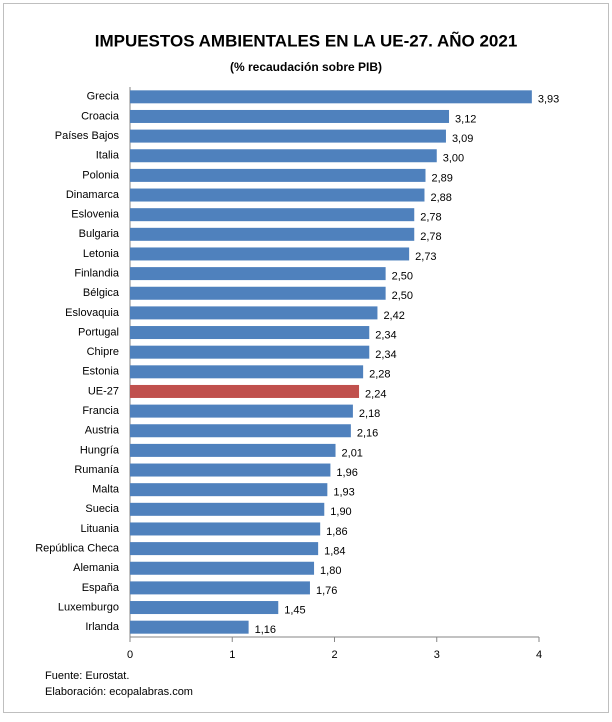 The height and width of the screenshot is (722, 612). Describe the element at coordinates (108, 156) in the screenshot. I see `y-tick-label: Italia` at that location.